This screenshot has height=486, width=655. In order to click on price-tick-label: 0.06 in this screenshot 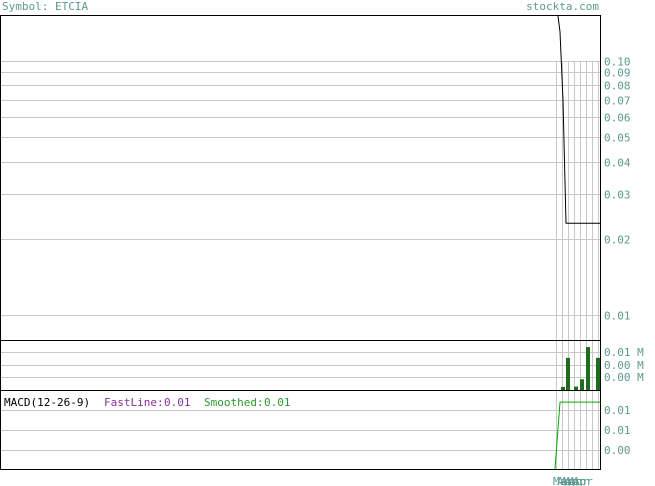, I will do `click(617, 118)`.